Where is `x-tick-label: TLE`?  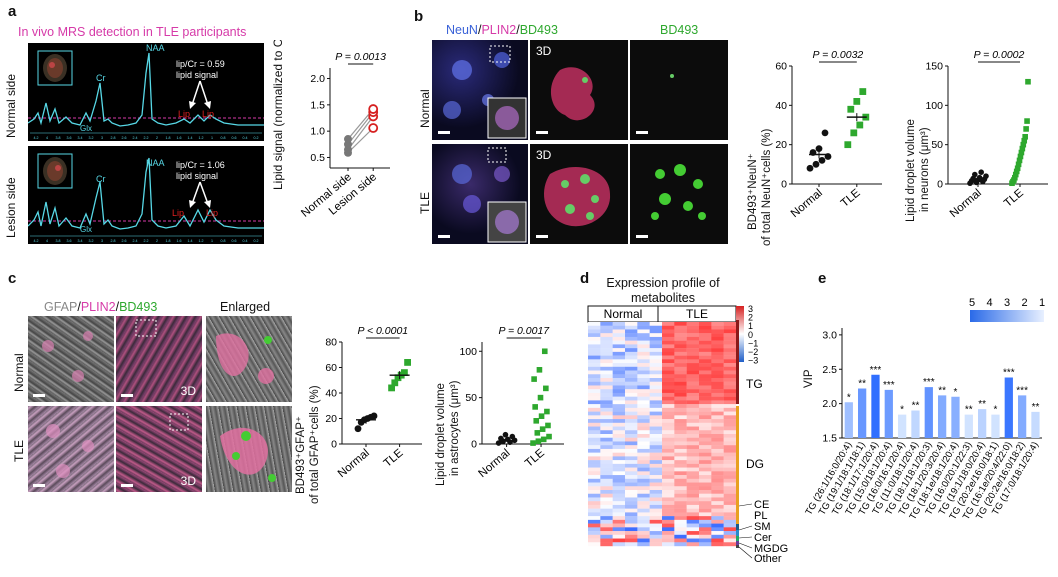
x-tick-label: TLE is located at coordinates (394, 458).